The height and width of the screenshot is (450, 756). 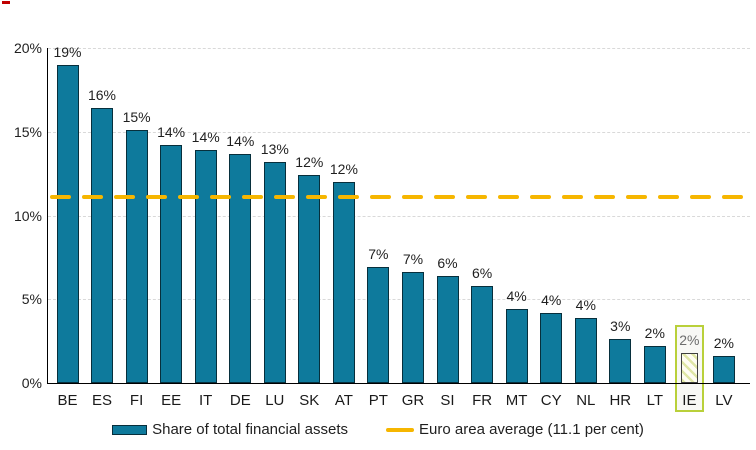 What do you see at coordinates (531, 429) in the screenshot?
I see `legend-line-label: Euro area average (11.1 per cent)` at bounding box center [531, 429].